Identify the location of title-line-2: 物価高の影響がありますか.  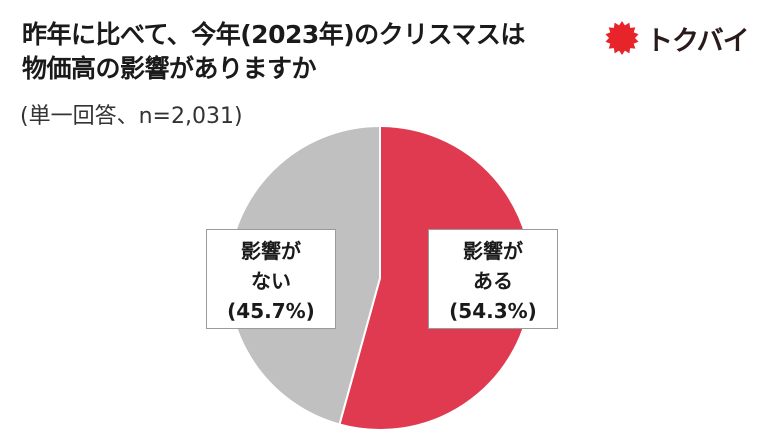
(169, 68).